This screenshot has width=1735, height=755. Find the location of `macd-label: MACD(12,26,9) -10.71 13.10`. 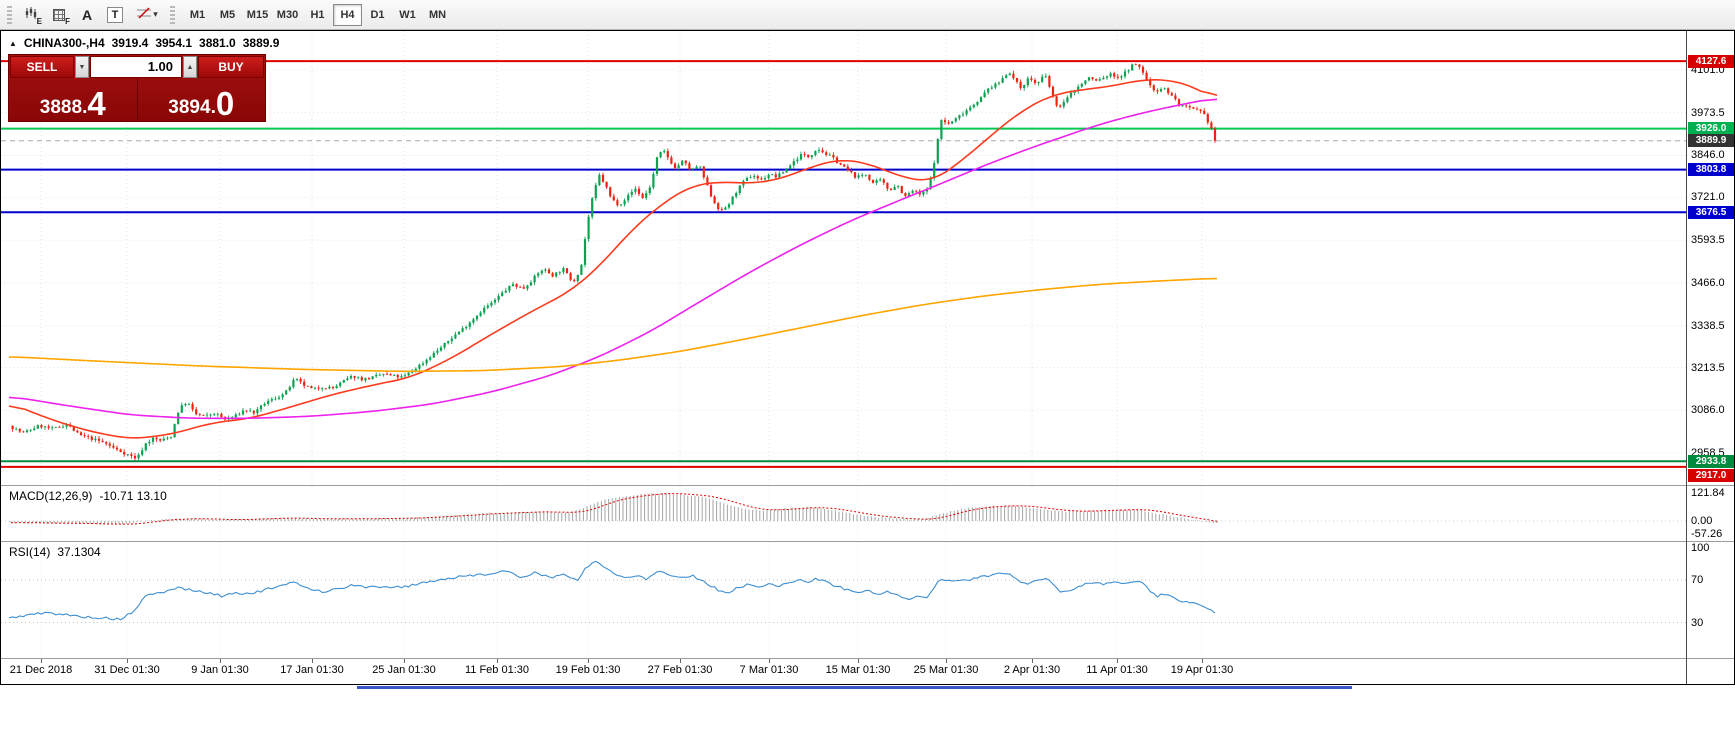

macd-label: MACD(12,26,9) -10.71 13.10 is located at coordinates (88, 496).